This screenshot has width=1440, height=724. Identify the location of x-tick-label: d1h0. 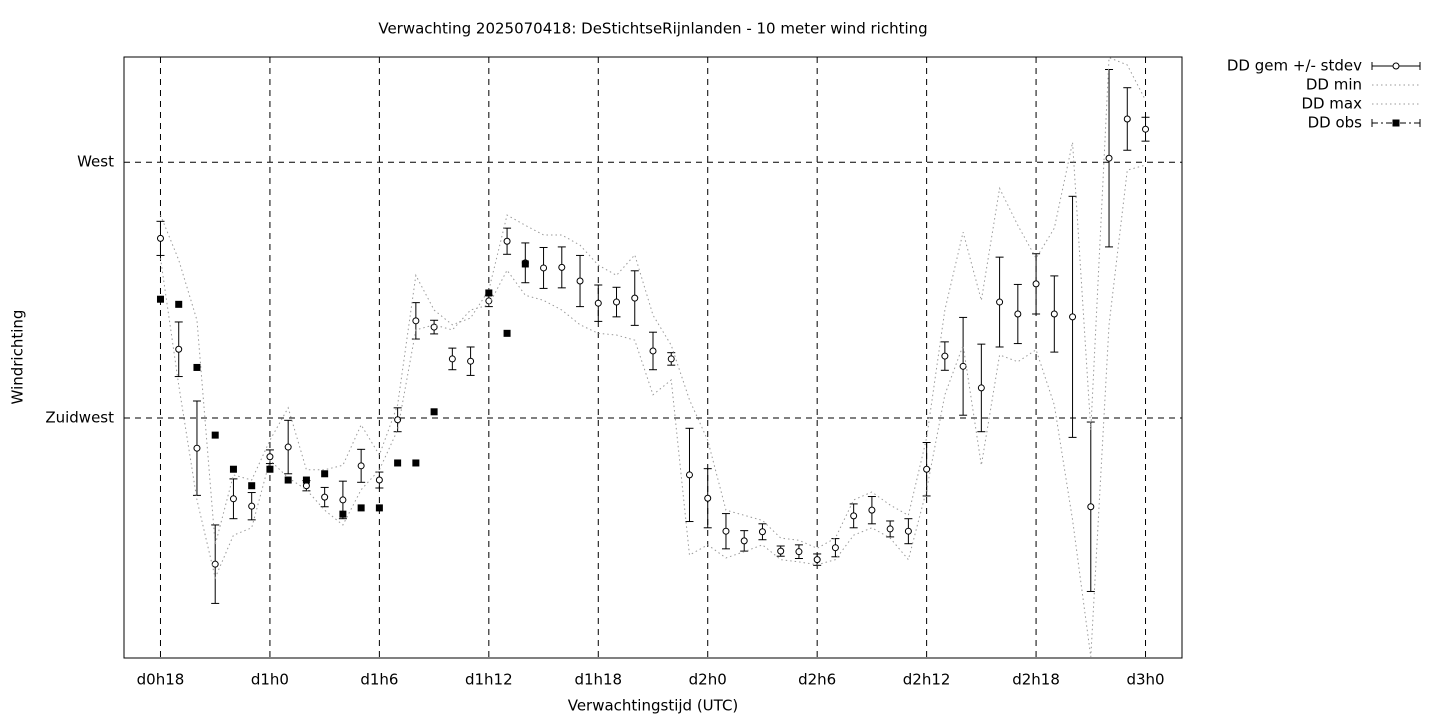
(270, 680).